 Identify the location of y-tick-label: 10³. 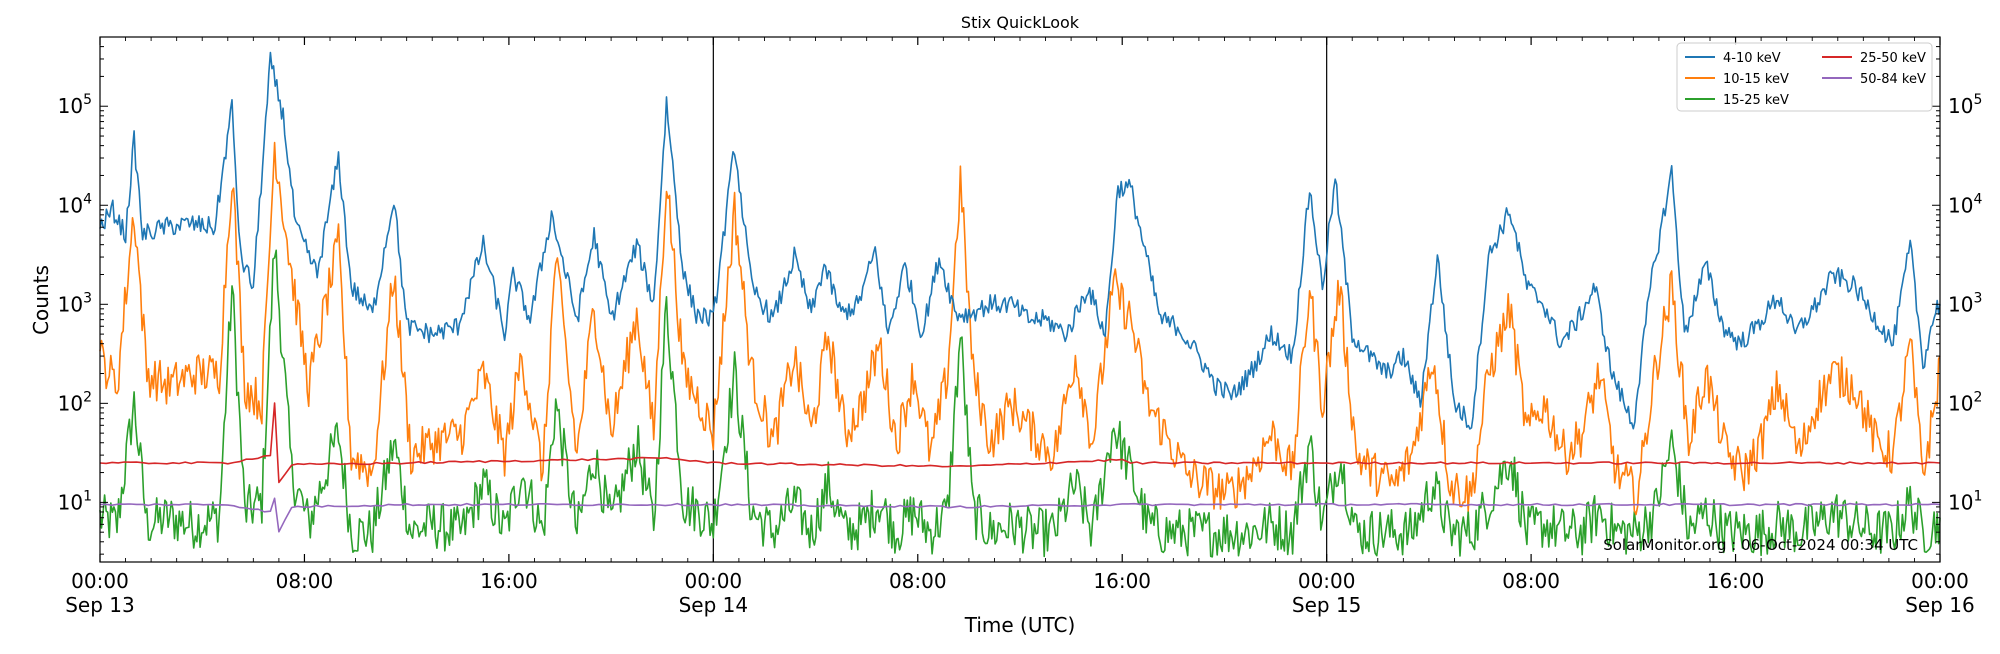
(75, 303).